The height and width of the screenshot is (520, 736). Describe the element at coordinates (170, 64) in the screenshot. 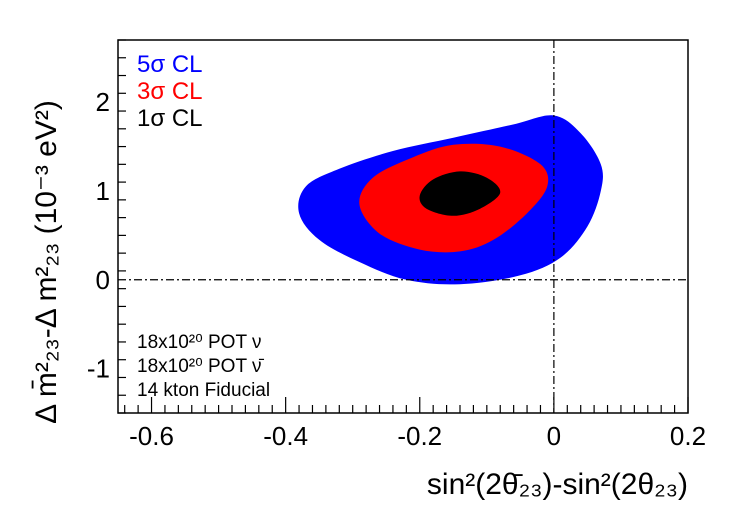

I see `legend-entry-5sigma: 5σ CL` at that location.